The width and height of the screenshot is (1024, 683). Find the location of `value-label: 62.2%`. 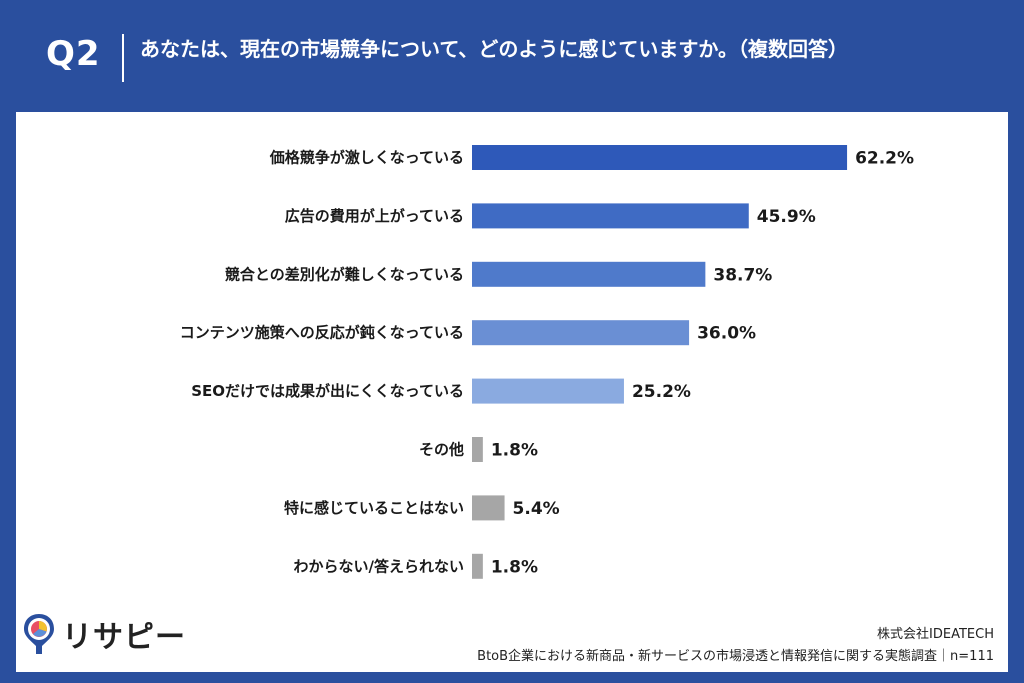

value-label: 62.2% is located at coordinates (884, 159).